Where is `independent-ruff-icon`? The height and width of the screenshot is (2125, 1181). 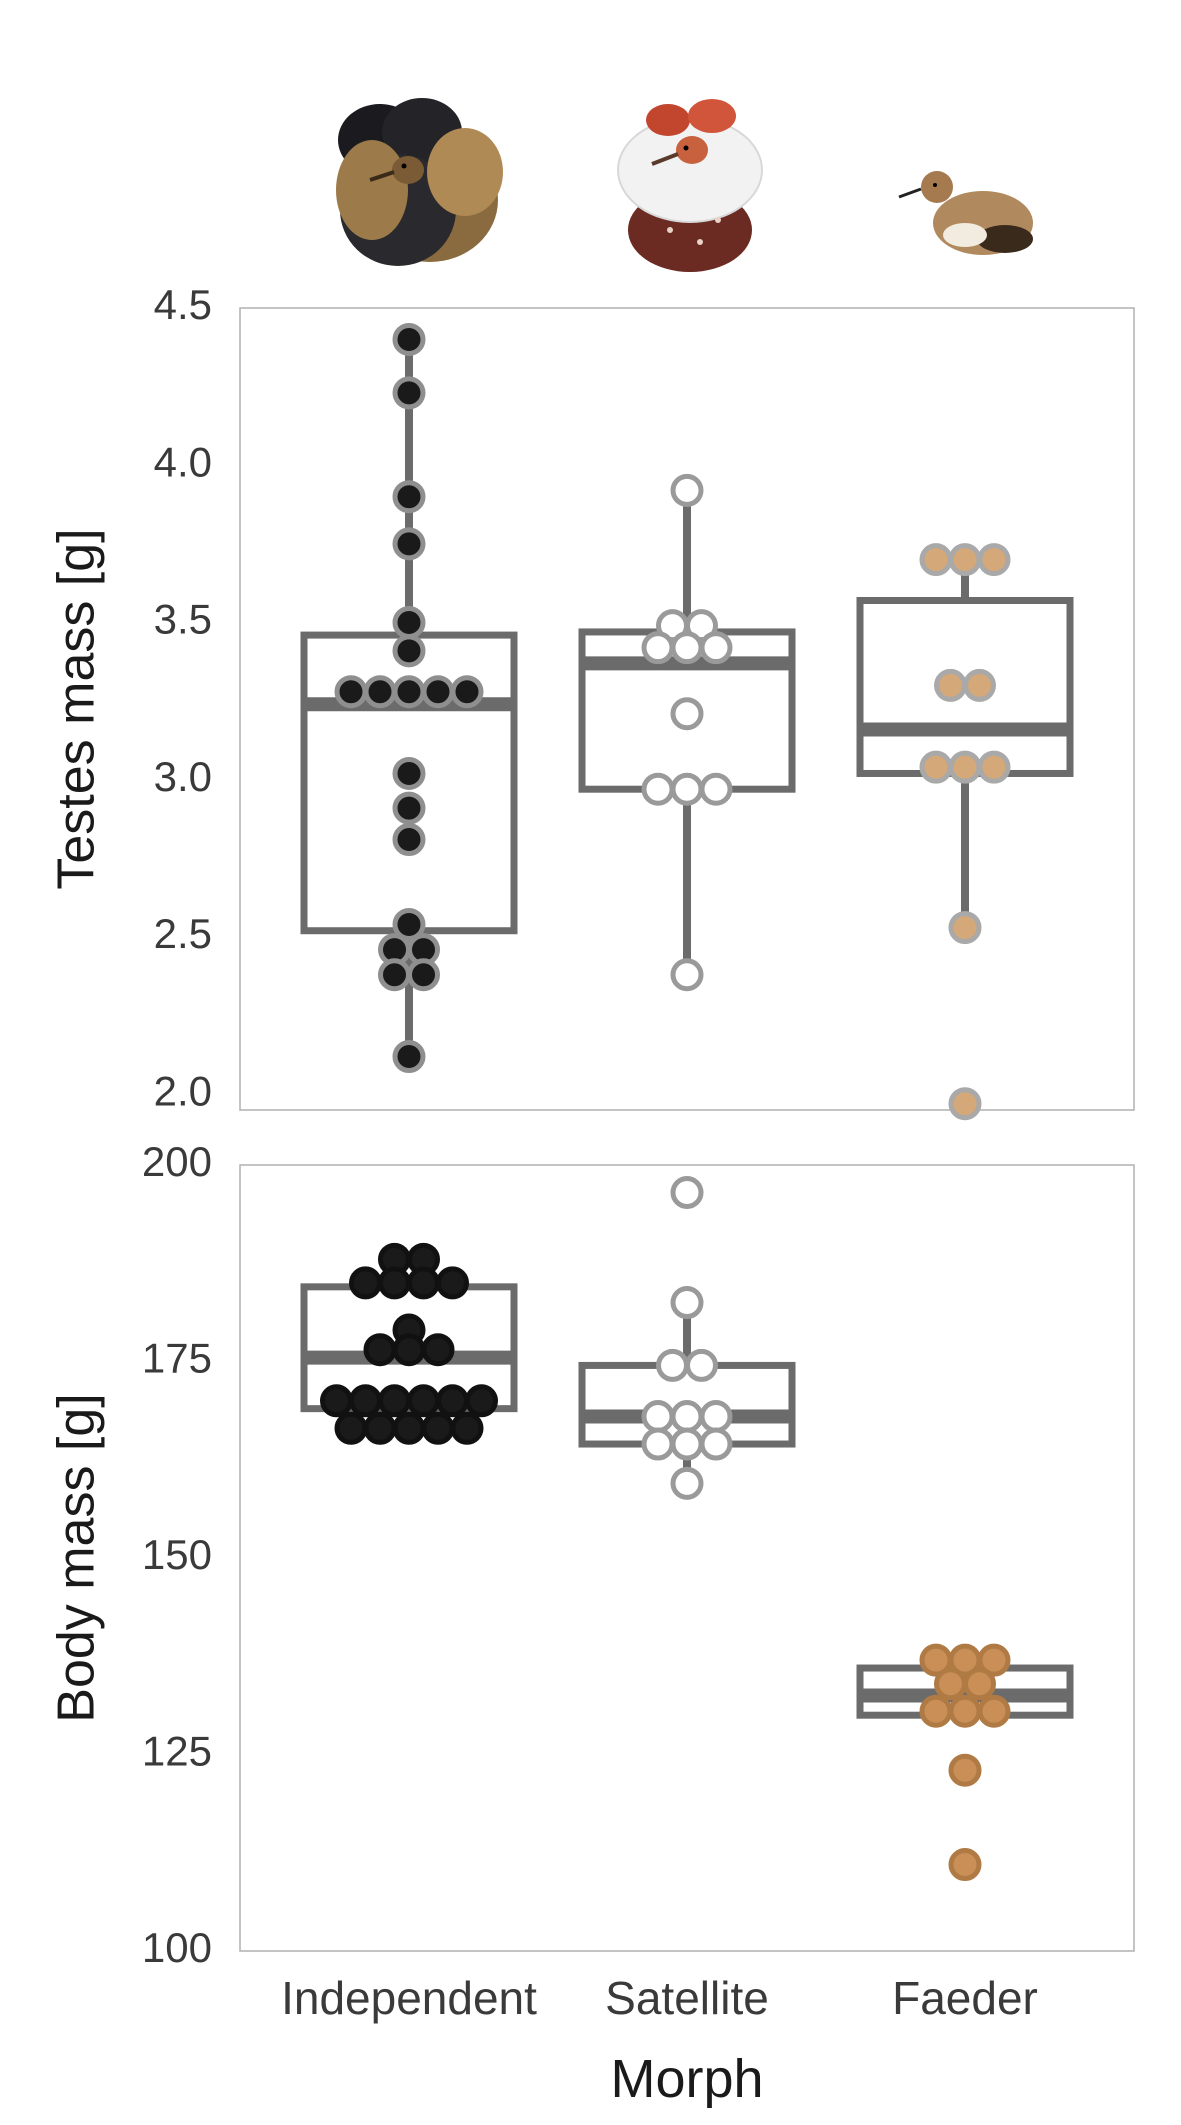
independent-ruff-icon is located at coordinates (419, 182).